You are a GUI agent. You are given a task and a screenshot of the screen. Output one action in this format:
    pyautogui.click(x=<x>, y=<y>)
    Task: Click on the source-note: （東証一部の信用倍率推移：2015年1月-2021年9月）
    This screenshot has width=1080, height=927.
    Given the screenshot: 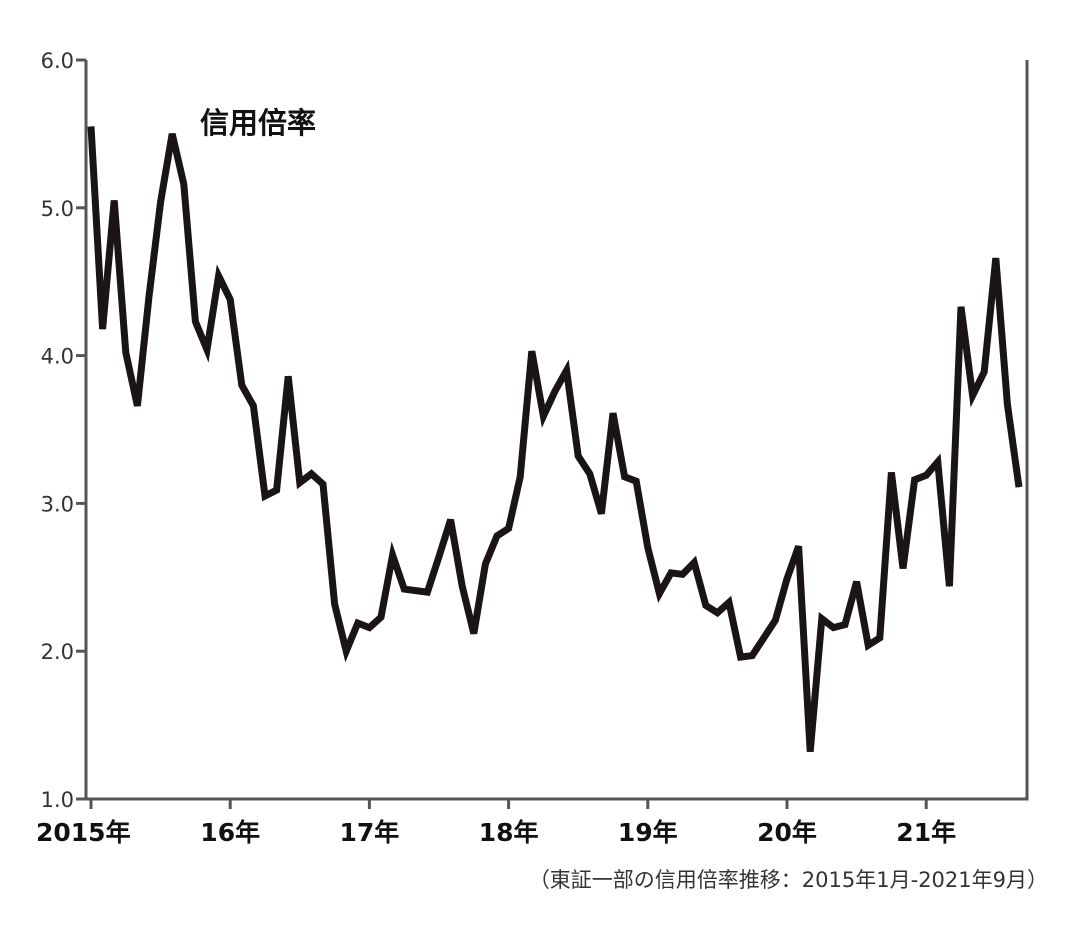 What is the action you would take?
    pyautogui.click(x=788, y=880)
    